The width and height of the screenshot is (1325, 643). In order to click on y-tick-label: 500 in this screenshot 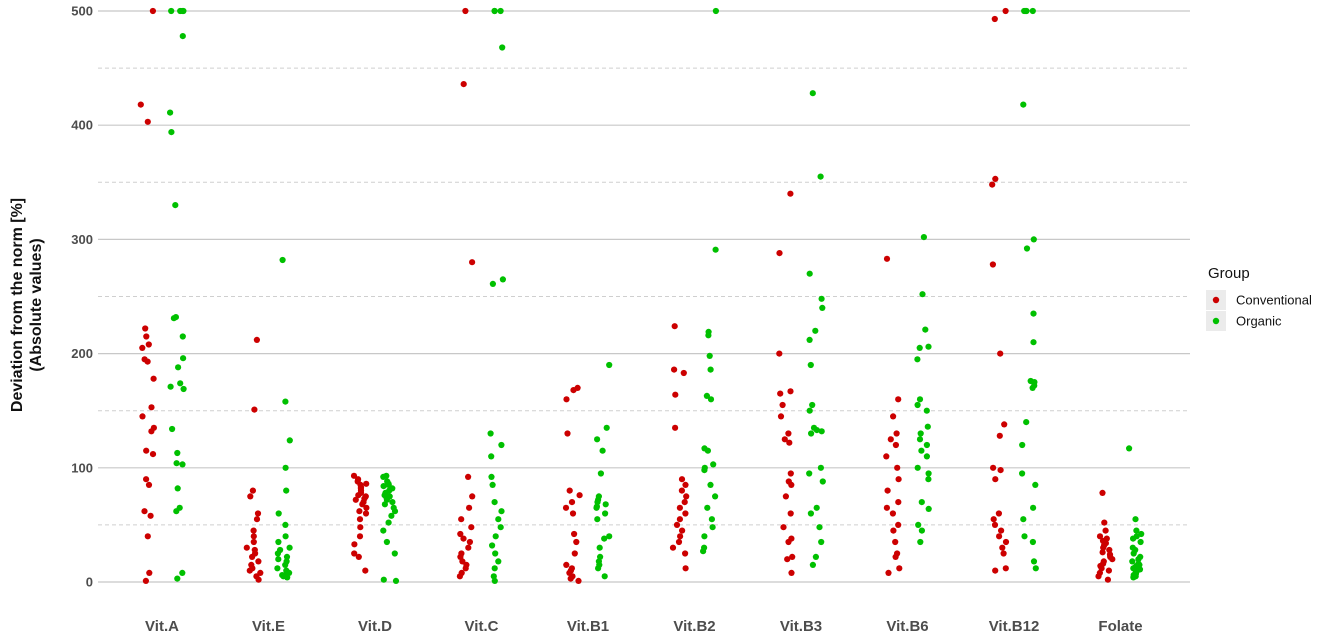, I will do `click(82, 11)`.